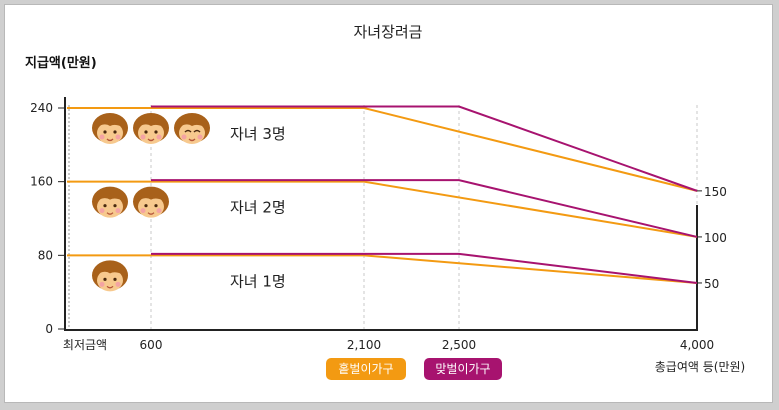 This screenshot has width=779, height=410. What do you see at coordinates (697, 345) in the screenshot?
I see `x-tick-label: 4,000` at bounding box center [697, 345].